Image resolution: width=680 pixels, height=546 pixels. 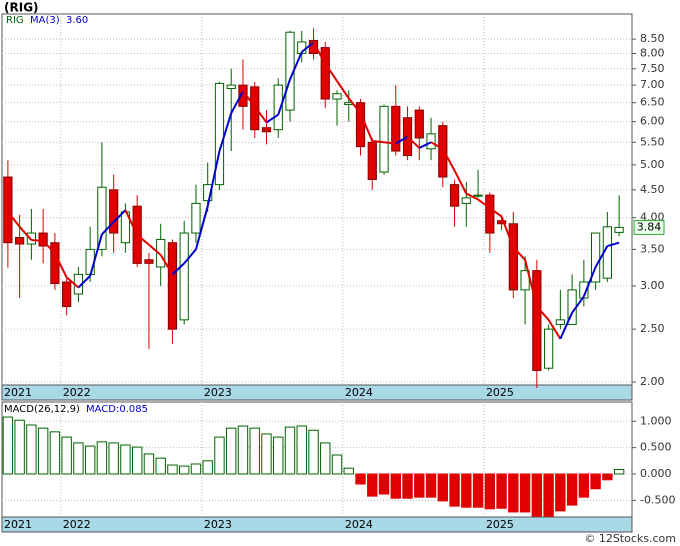 I want to click on legend-ma-value: 3.60, so click(x=77, y=20).